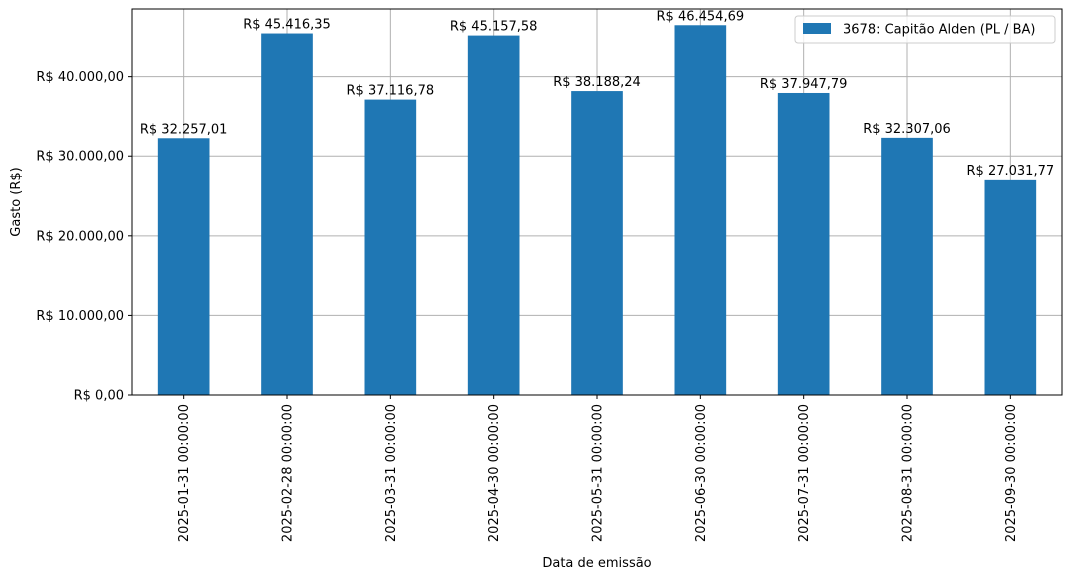 The height and width of the screenshot is (580, 1072). I want to click on bar-value-label: R$ 37.116,78, so click(391, 91).